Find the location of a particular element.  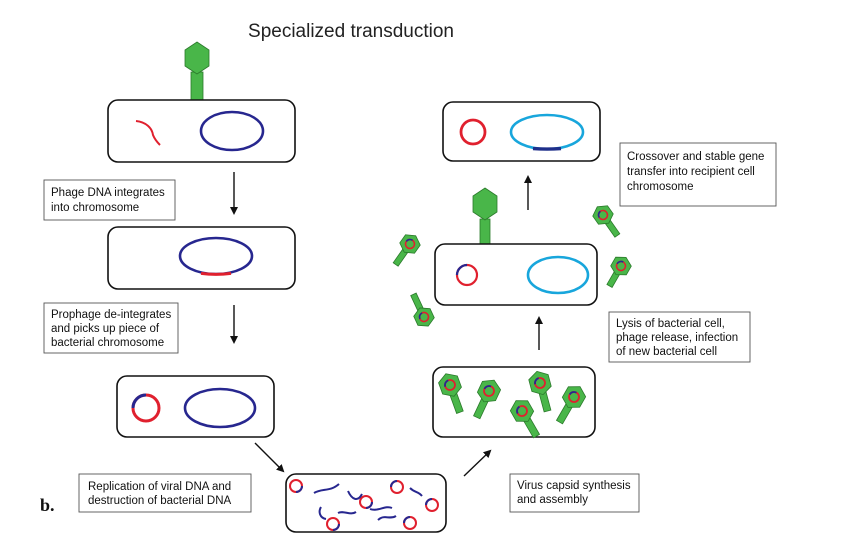

arrow-step4 is located at coordinates (477, 463).